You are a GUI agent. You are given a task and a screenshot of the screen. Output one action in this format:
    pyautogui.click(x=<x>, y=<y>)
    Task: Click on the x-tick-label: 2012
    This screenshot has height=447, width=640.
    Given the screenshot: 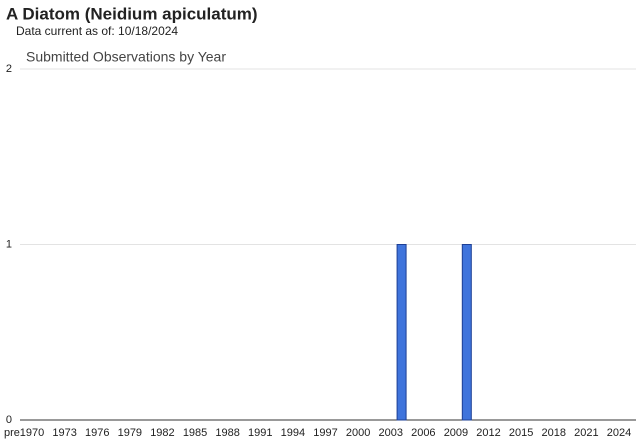 What is the action you would take?
    pyautogui.click(x=488, y=433)
    